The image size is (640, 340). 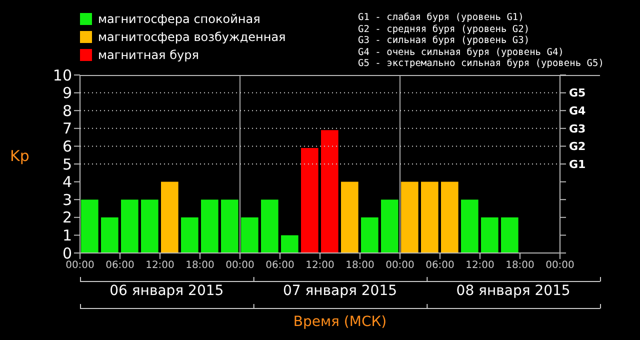 What do you see at coordinates (577, 93) in the screenshot?
I see `ref-line-label: G5` at bounding box center [577, 93].